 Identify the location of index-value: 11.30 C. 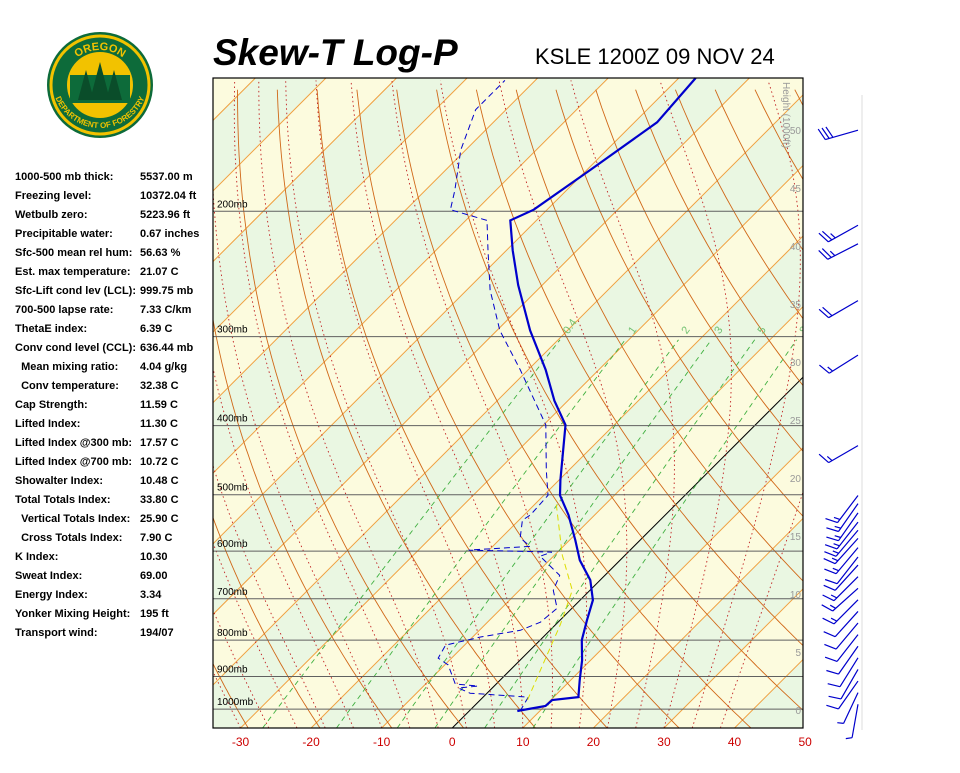
(159, 424).